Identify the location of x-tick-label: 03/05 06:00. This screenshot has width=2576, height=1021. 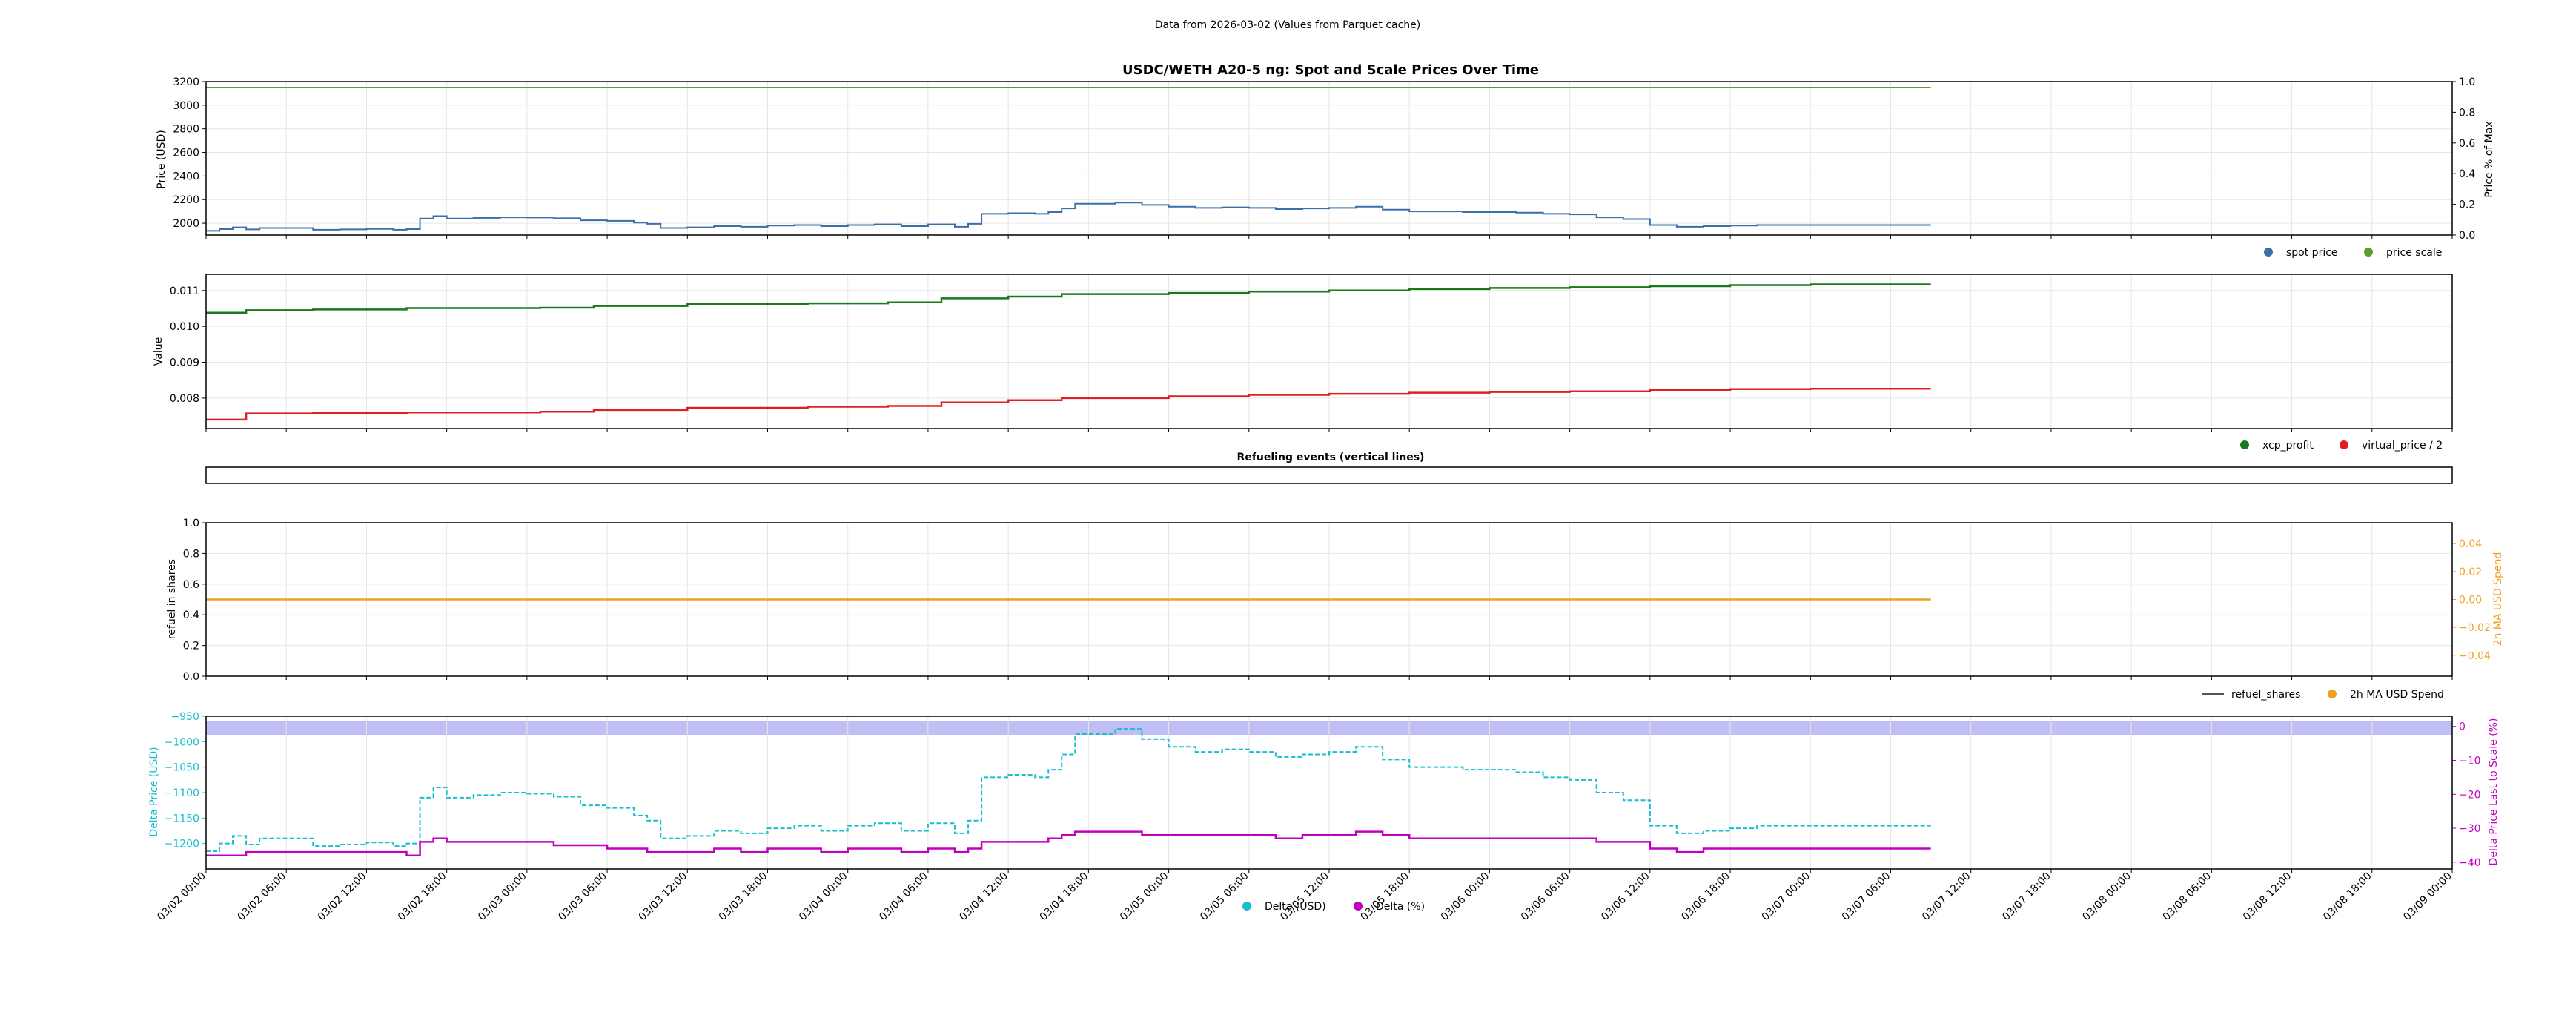
(1224, 897).